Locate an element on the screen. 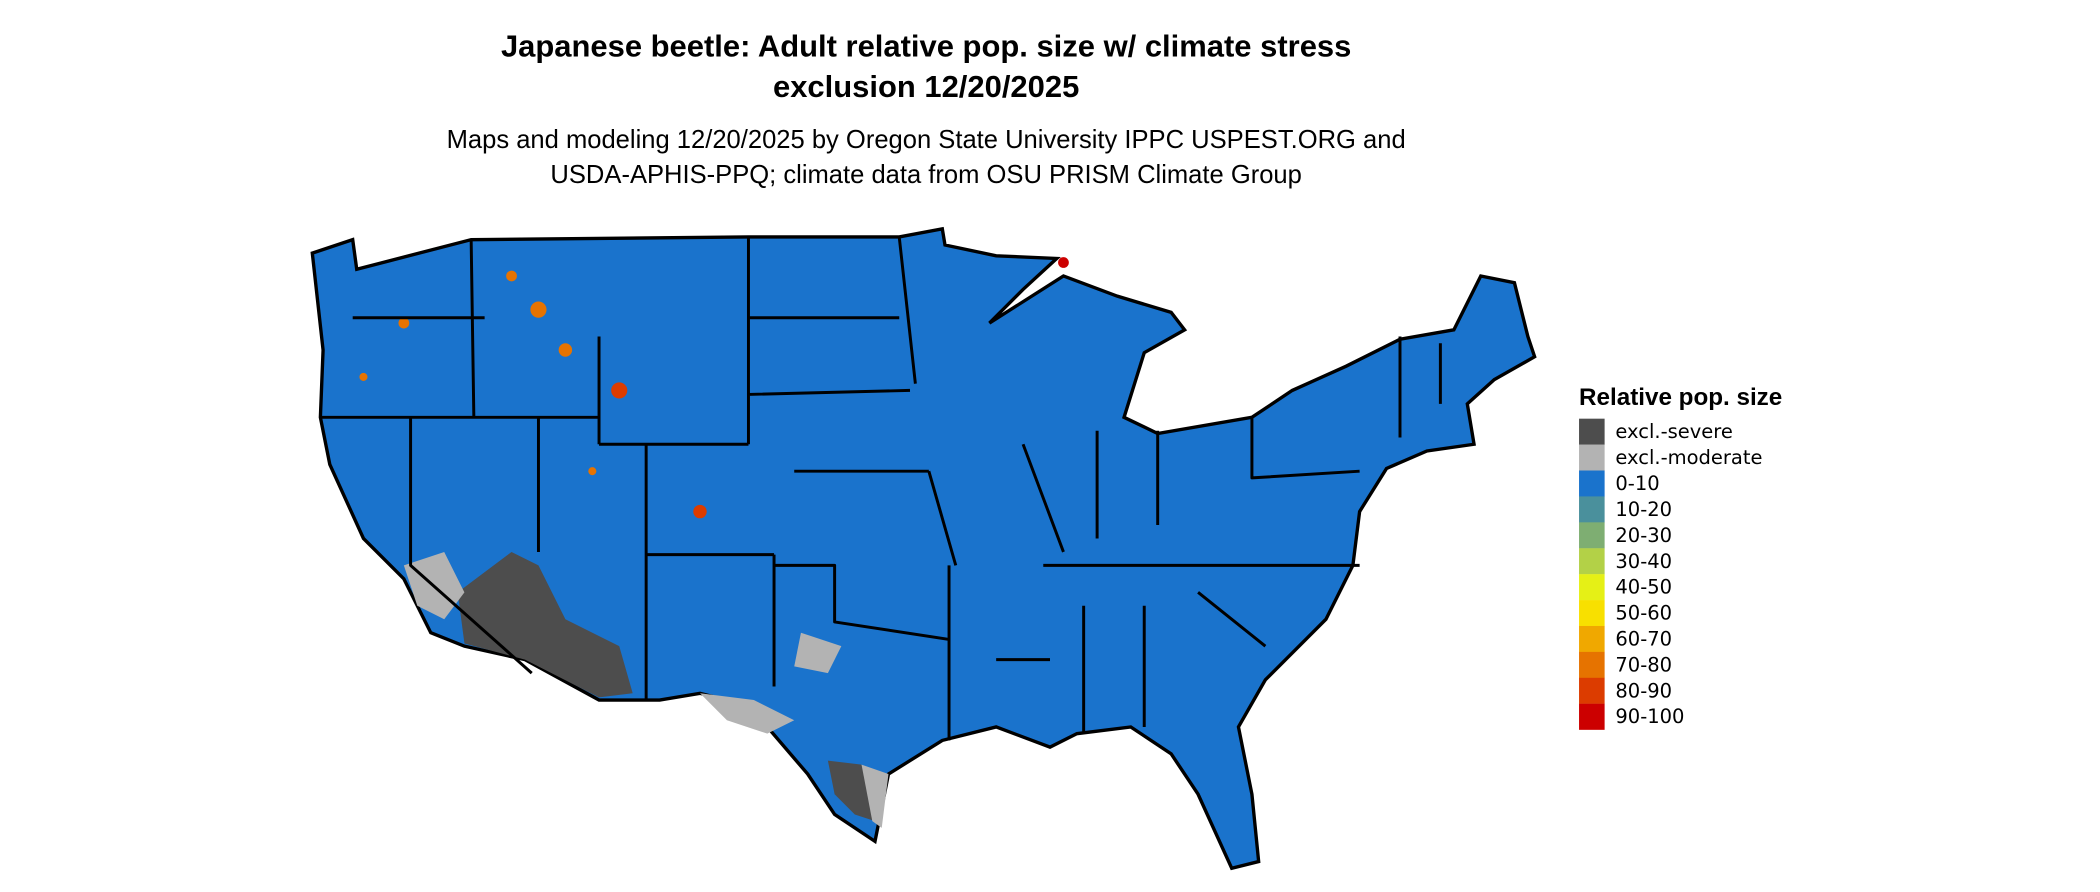  legend-label: 0-10 is located at coordinates (1637, 483).